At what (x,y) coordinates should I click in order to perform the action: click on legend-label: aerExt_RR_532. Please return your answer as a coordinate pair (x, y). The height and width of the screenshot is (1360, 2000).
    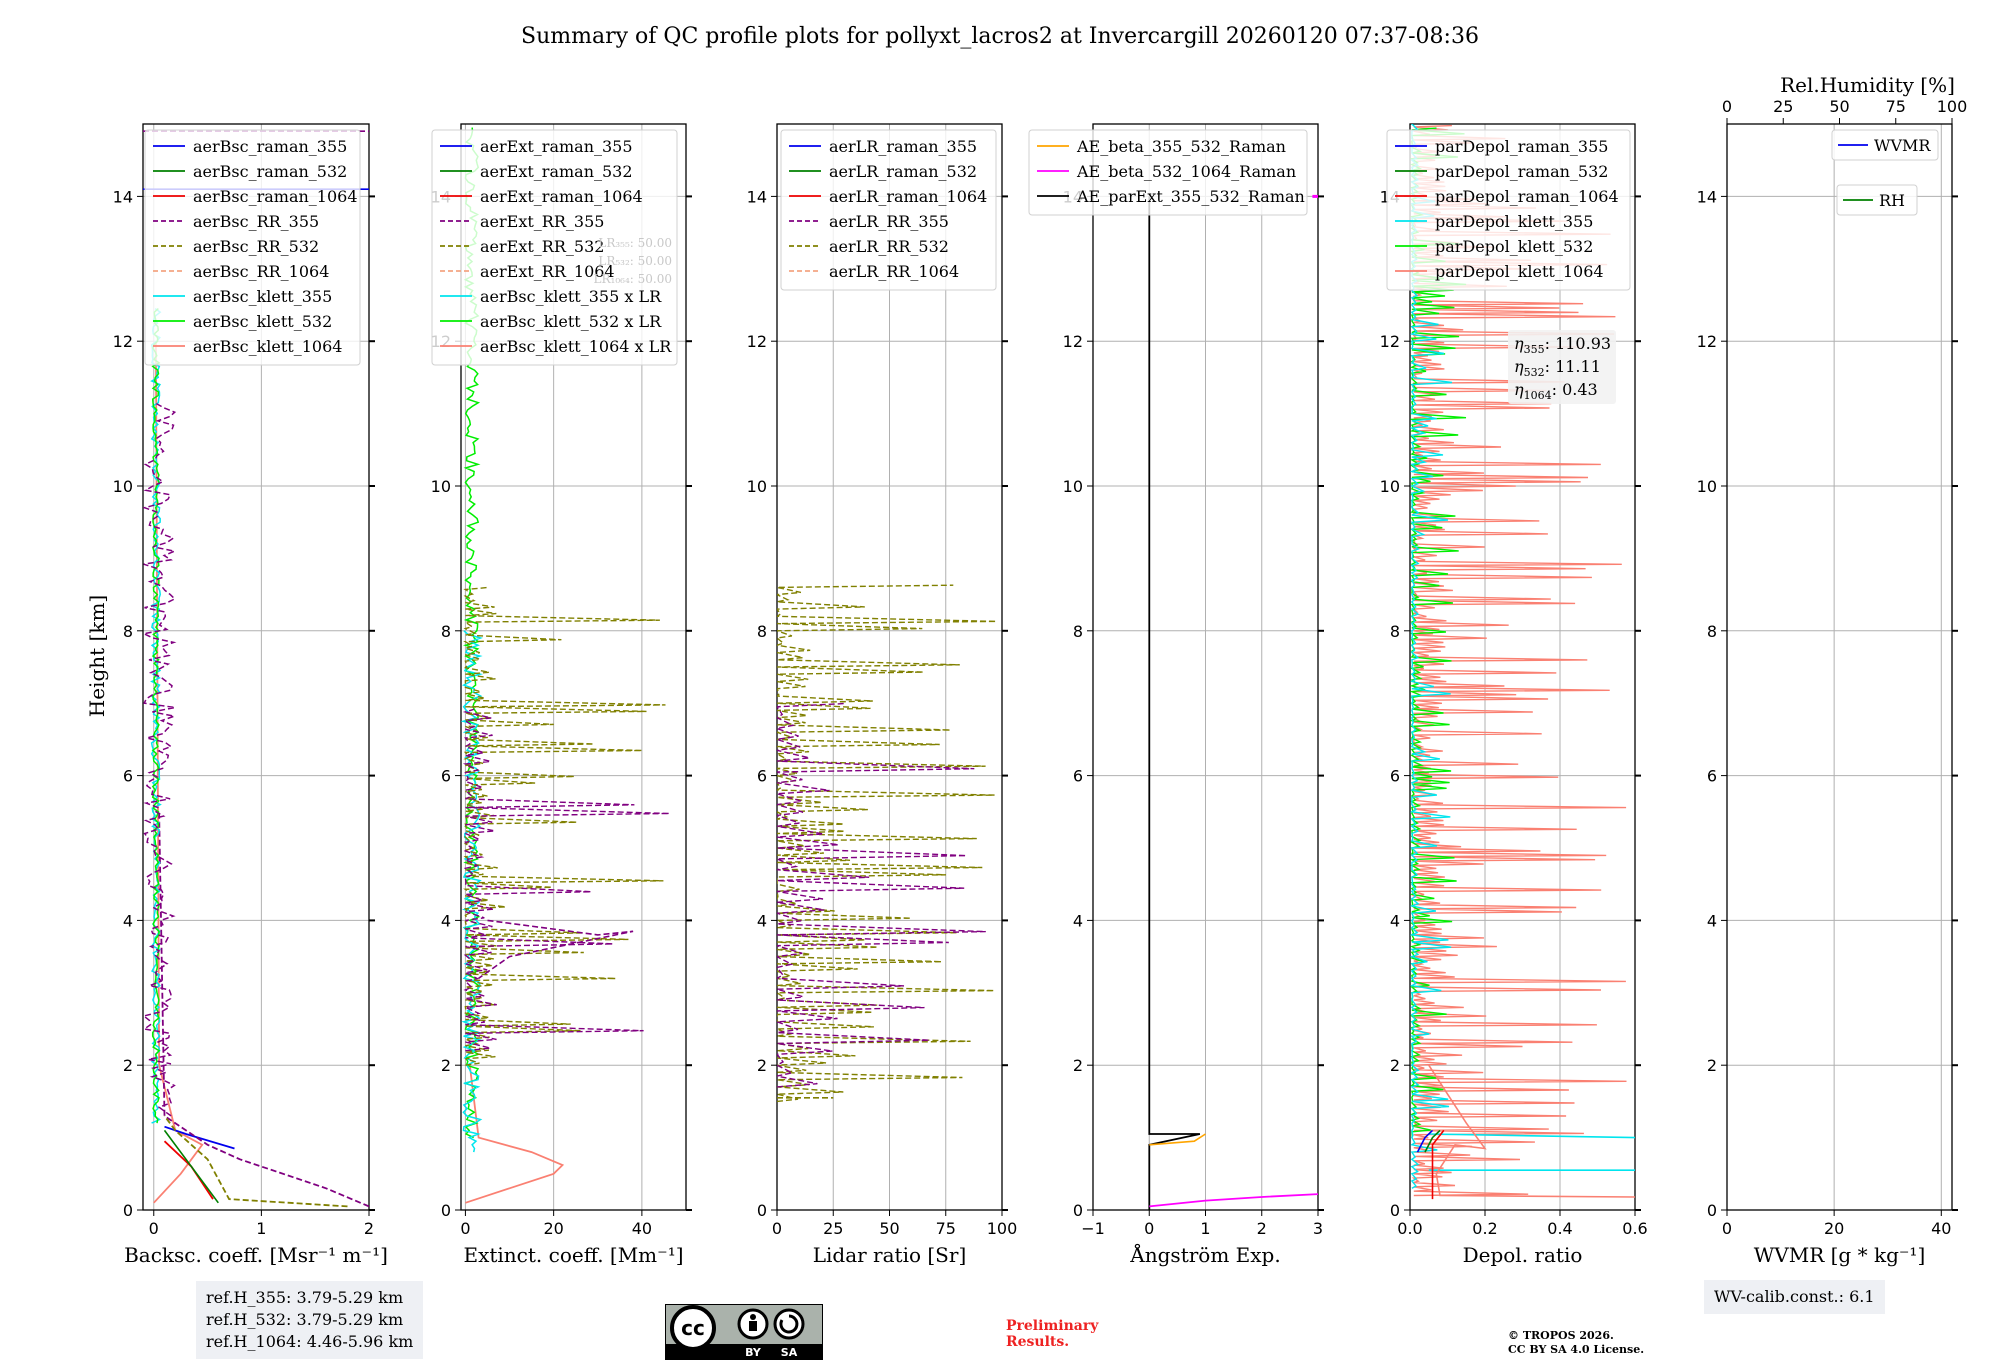
    Looking at the image, I should click on (542, 246).